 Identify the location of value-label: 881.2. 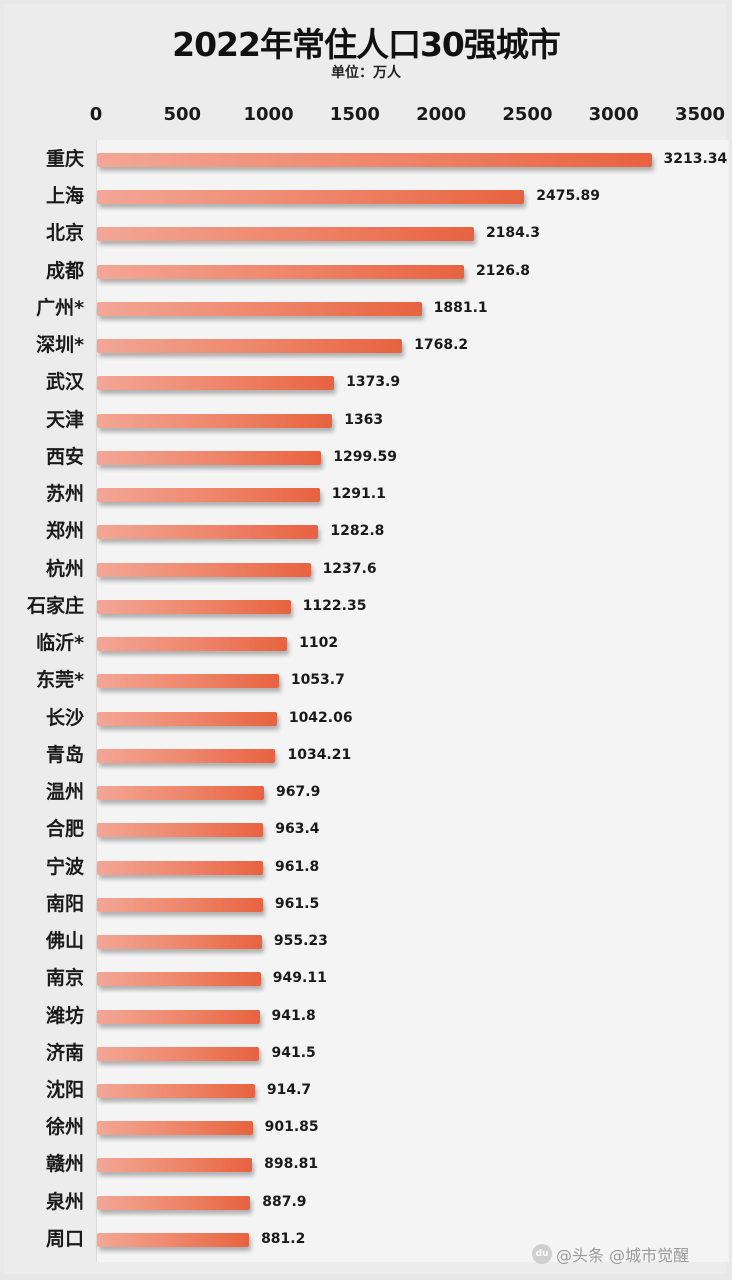
(283, 1238).